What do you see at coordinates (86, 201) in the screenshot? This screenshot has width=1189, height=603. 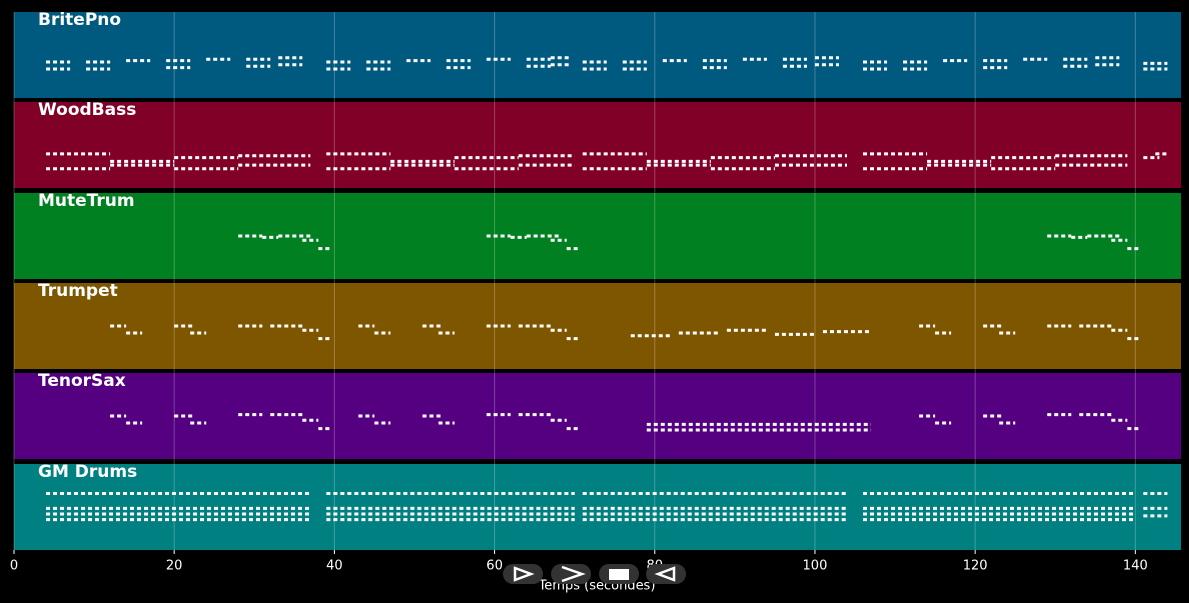 I see `track-name: MuteTrum` at bounding box center [86, 201].